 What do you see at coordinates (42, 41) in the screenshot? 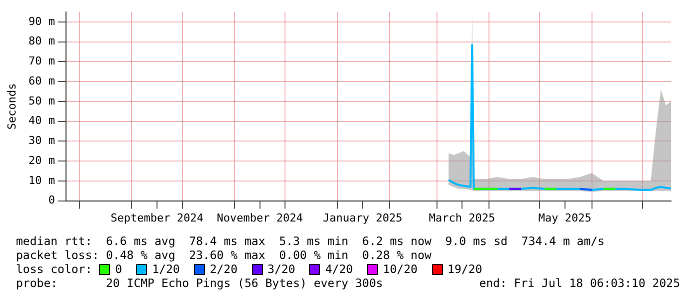
I see `y-tick-label: 80 m` at bounding box center [42, 41].